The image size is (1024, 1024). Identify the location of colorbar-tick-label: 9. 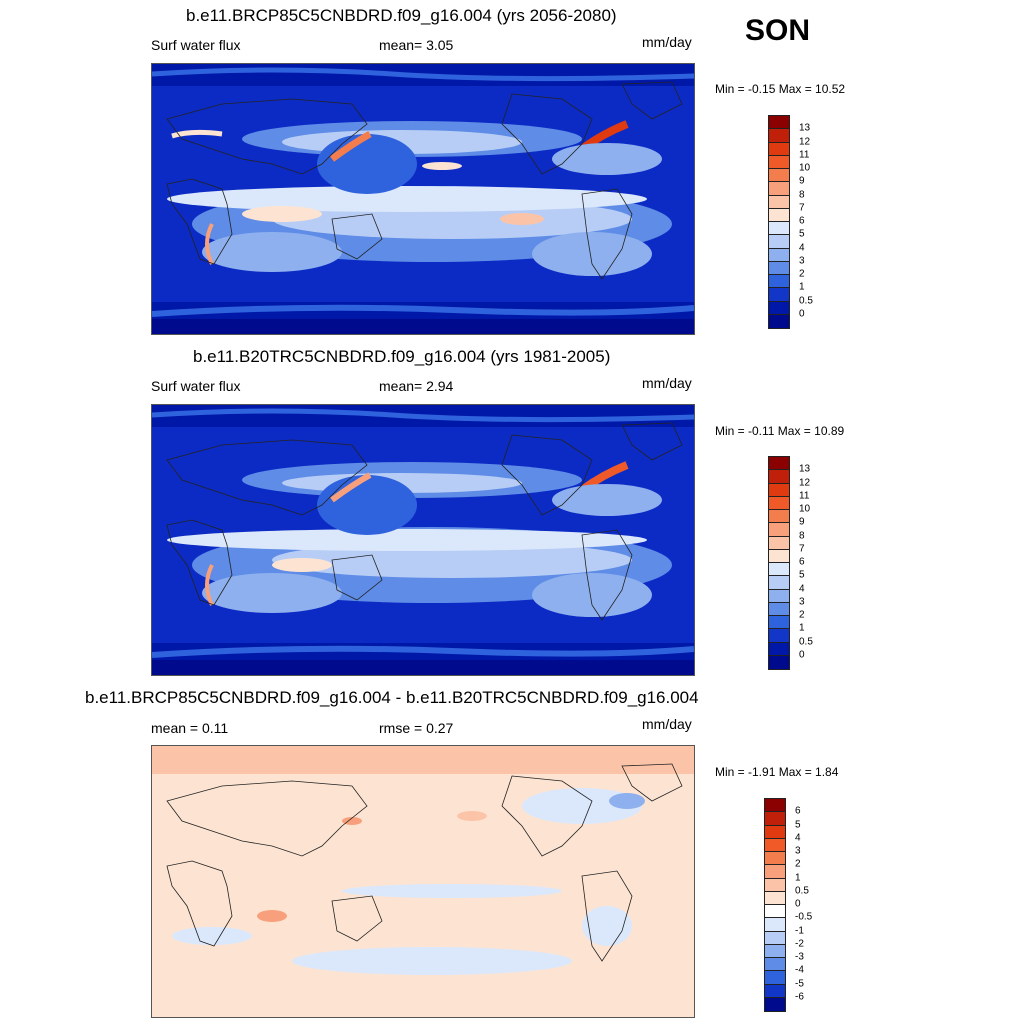
(802, 181).